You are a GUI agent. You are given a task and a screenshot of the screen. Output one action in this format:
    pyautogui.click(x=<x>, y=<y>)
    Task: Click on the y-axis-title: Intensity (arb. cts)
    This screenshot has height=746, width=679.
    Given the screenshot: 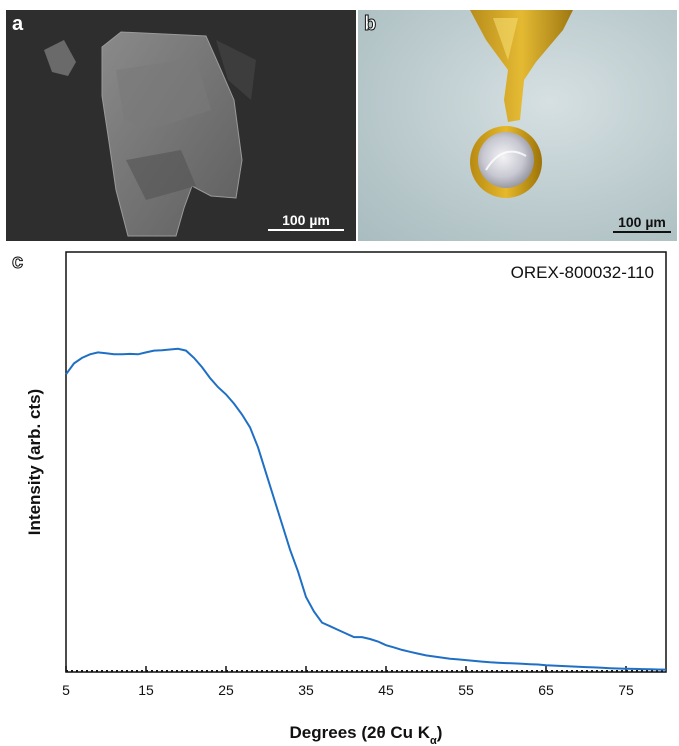 What is the action you would take?
    pyautogui.click(x=34, y=462)
    